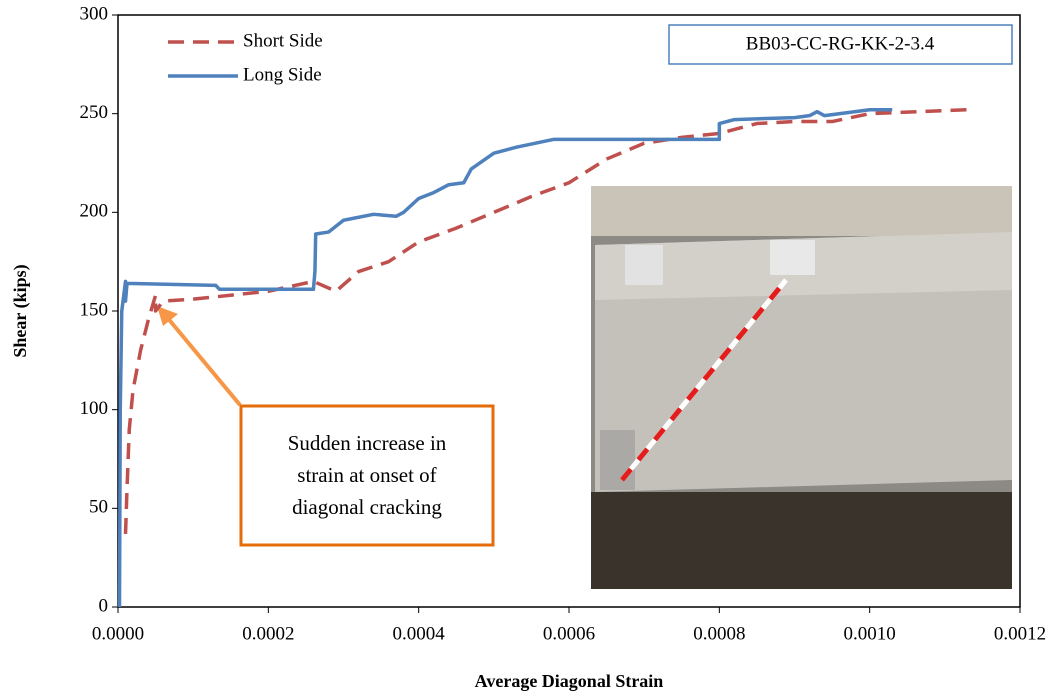  Describe the element at coordinates (704, 380) in the screenshot. I see `crack-line-dash` at that location.